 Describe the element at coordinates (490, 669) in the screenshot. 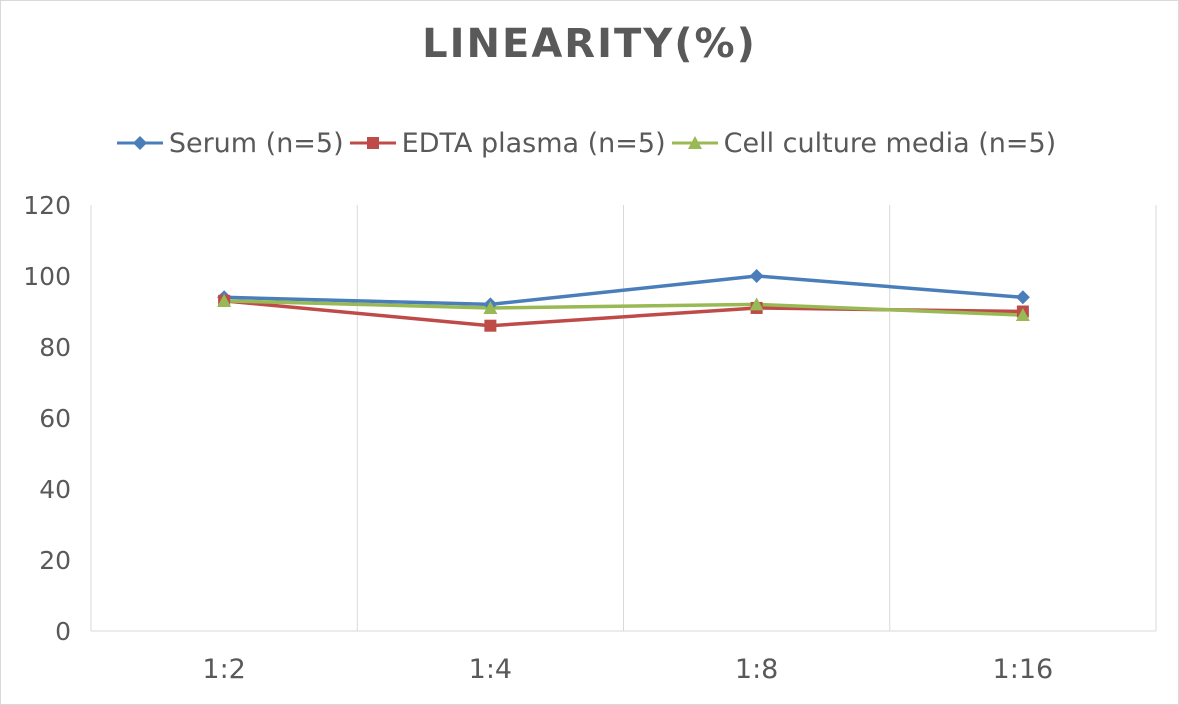

I see `x-tick-label: 1:4` at that location.